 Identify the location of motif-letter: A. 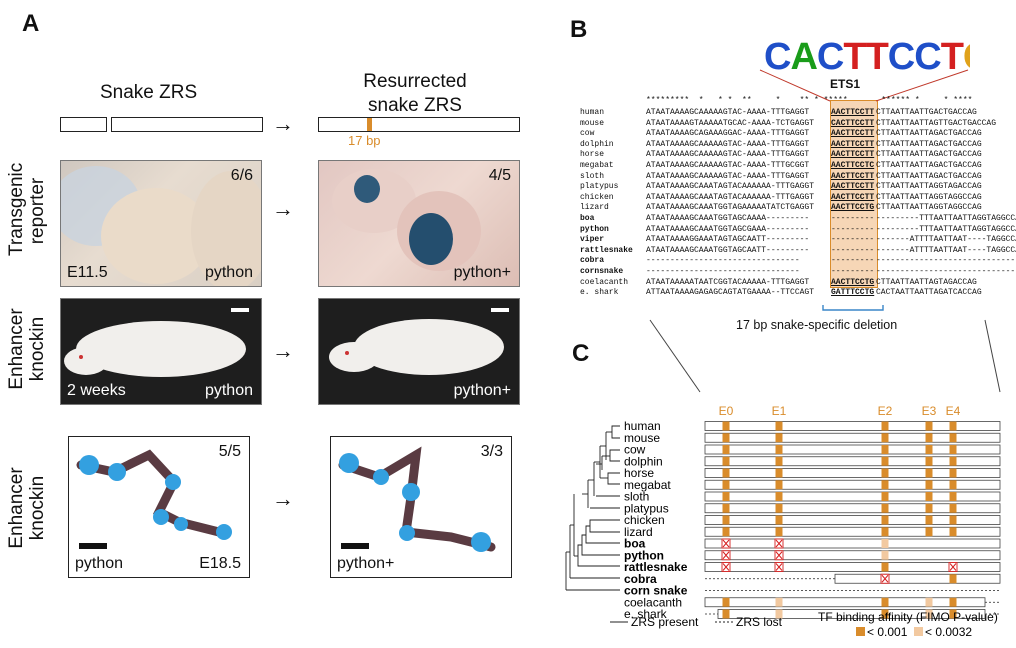
(803, 56).